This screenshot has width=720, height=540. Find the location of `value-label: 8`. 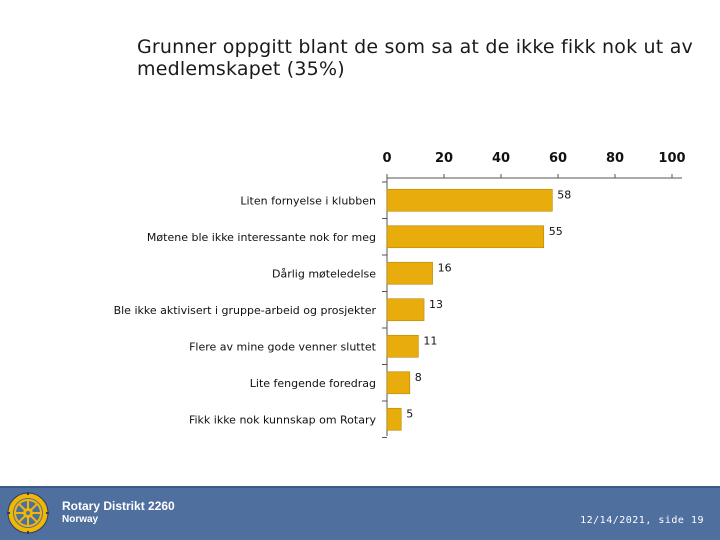

value-label: 8 is located at coordinates (418, 377).